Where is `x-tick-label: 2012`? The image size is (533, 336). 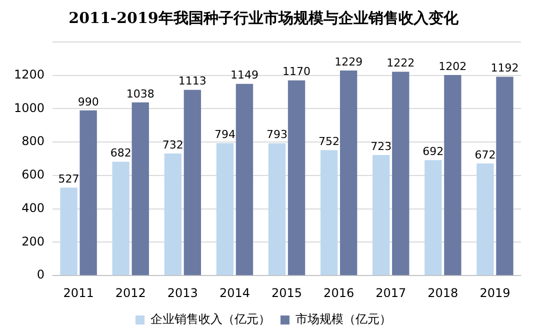 x-tick-label: 2012 is located at coordinates (130, 293).